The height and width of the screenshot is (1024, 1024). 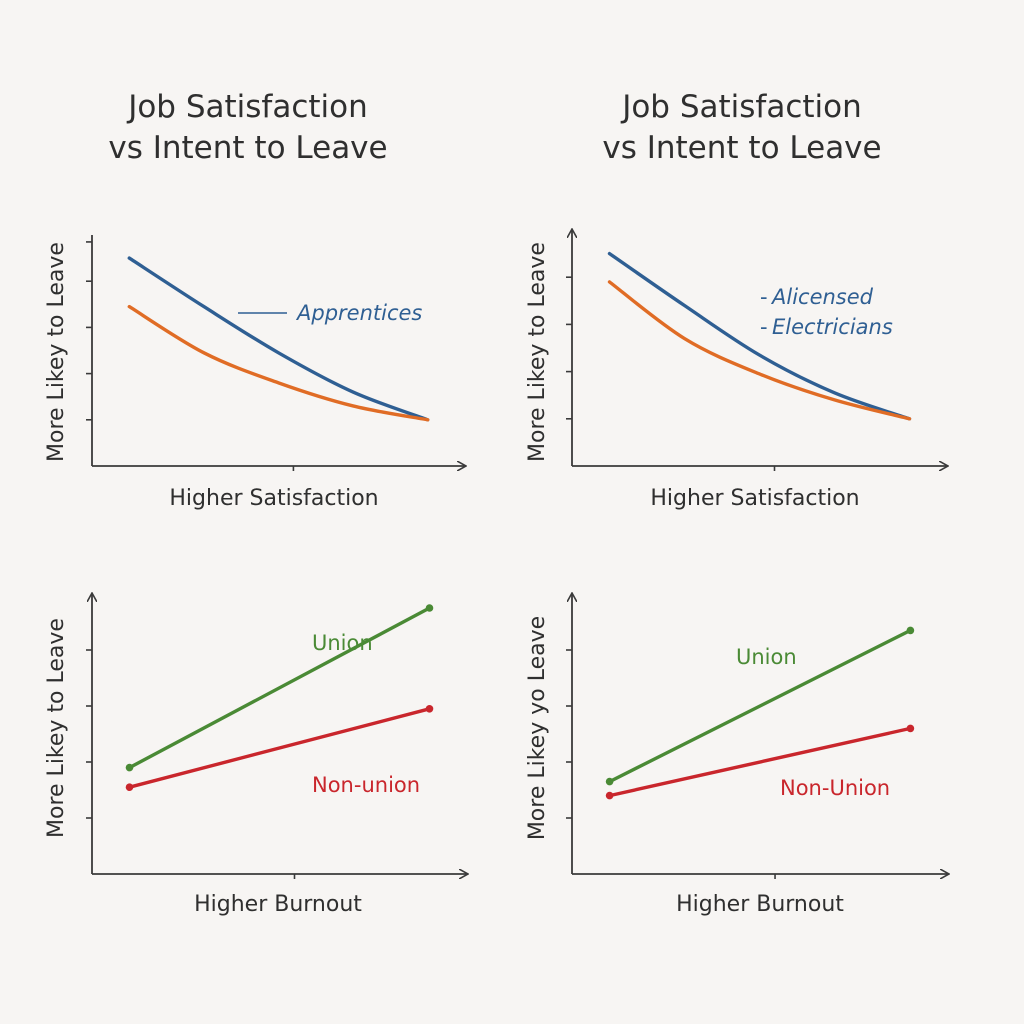 I want to click on legend-label: Electricians, so click(x=832, y=327).